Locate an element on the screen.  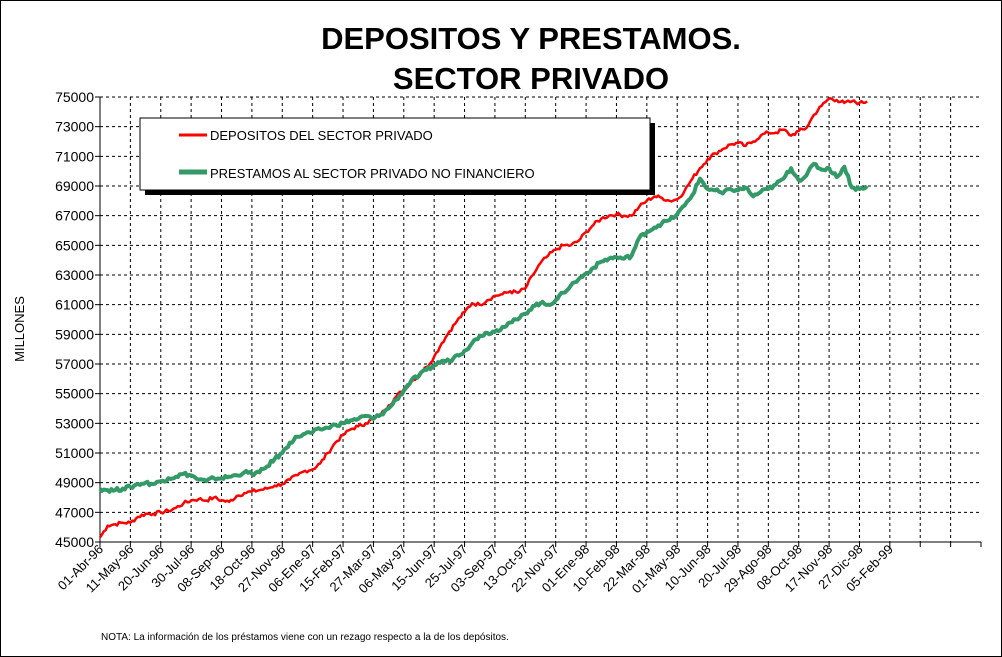
y-tick-label: 73000 is located at coordinates (74, 127).